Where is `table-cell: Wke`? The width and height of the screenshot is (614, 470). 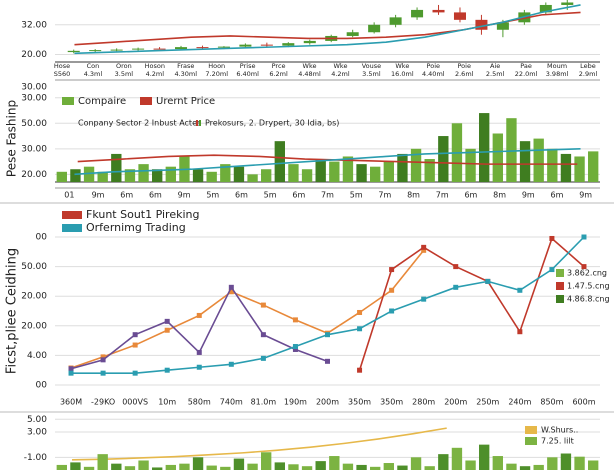 table-cell: Wke is located at coordinates (310, 66).